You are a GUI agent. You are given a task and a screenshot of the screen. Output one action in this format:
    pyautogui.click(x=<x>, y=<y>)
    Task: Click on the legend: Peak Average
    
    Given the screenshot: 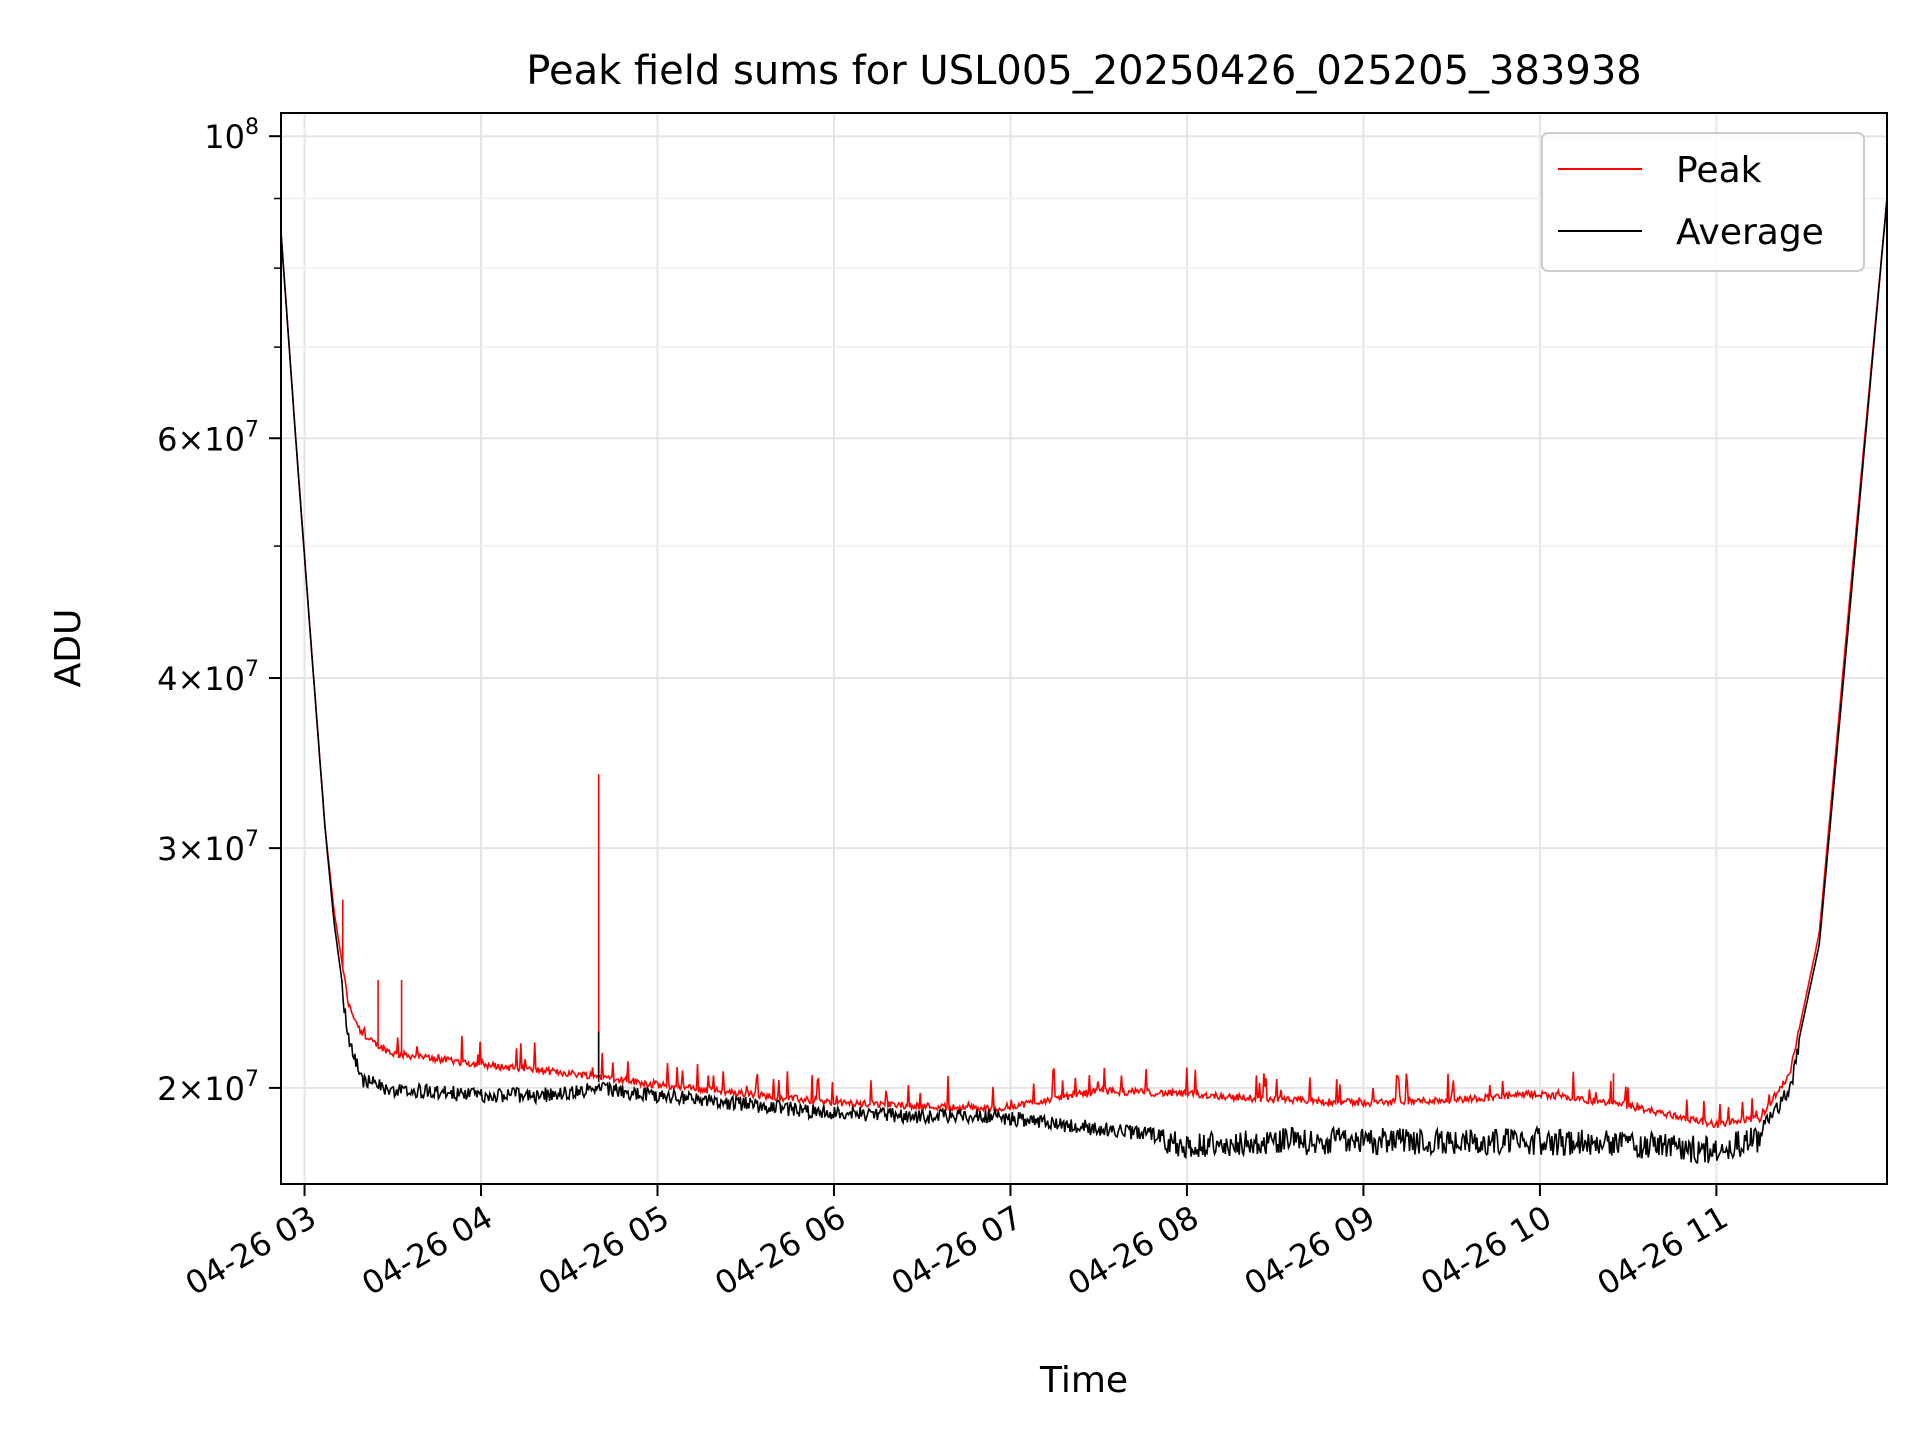 What is the action you would take?
    pyautogui.click(x=1703, y=202)
    